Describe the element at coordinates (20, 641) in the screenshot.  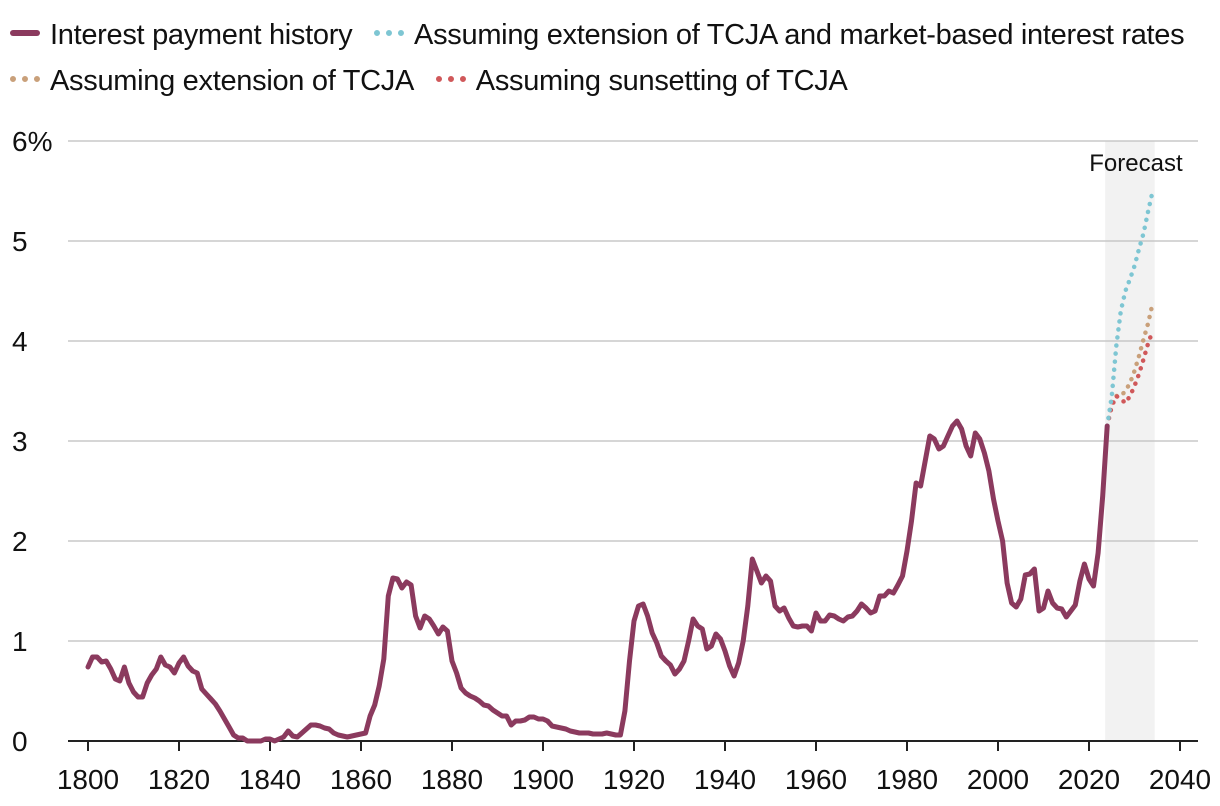
I see `y-tick-label: 1` at that location.